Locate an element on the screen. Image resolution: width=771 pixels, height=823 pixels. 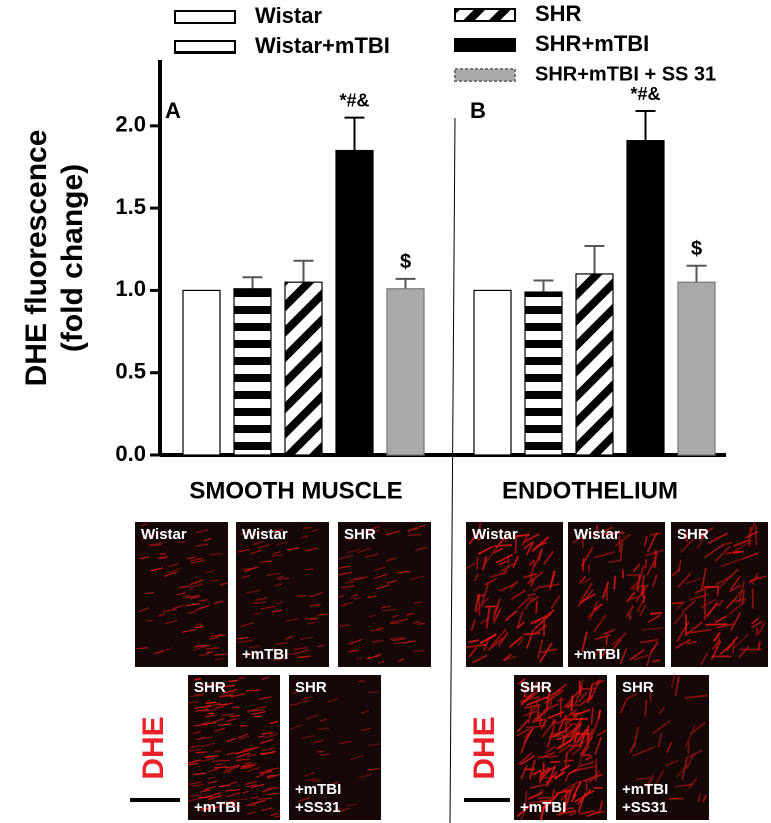
micrograph-background is located at coordinates (234, 747).